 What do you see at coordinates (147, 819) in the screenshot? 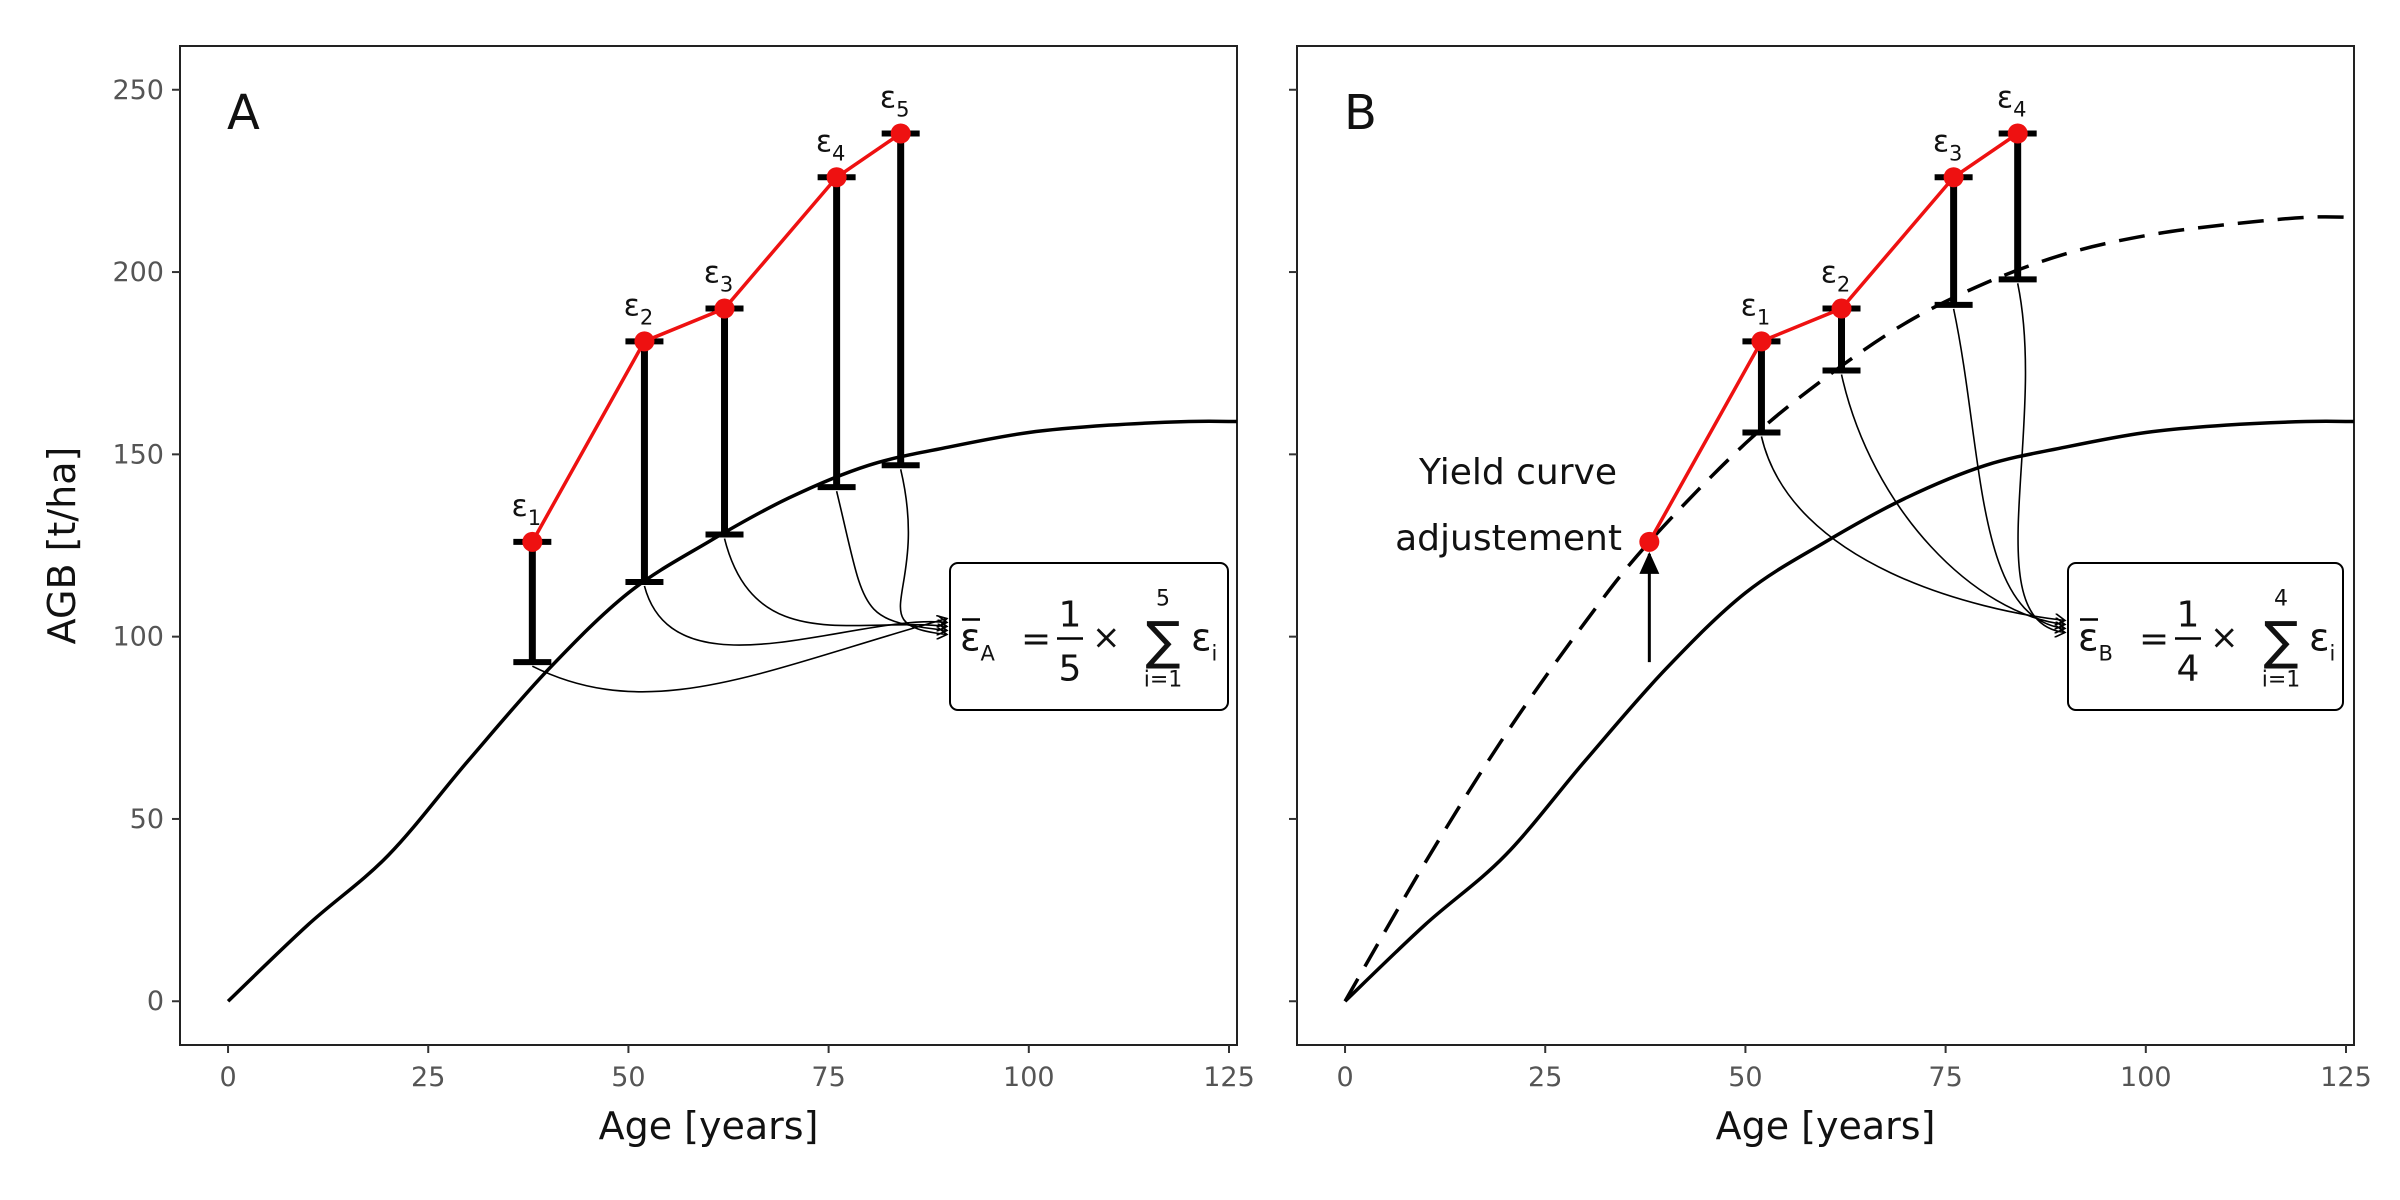
I see `y-tick-label: 50` at bounding box center [147, 819].